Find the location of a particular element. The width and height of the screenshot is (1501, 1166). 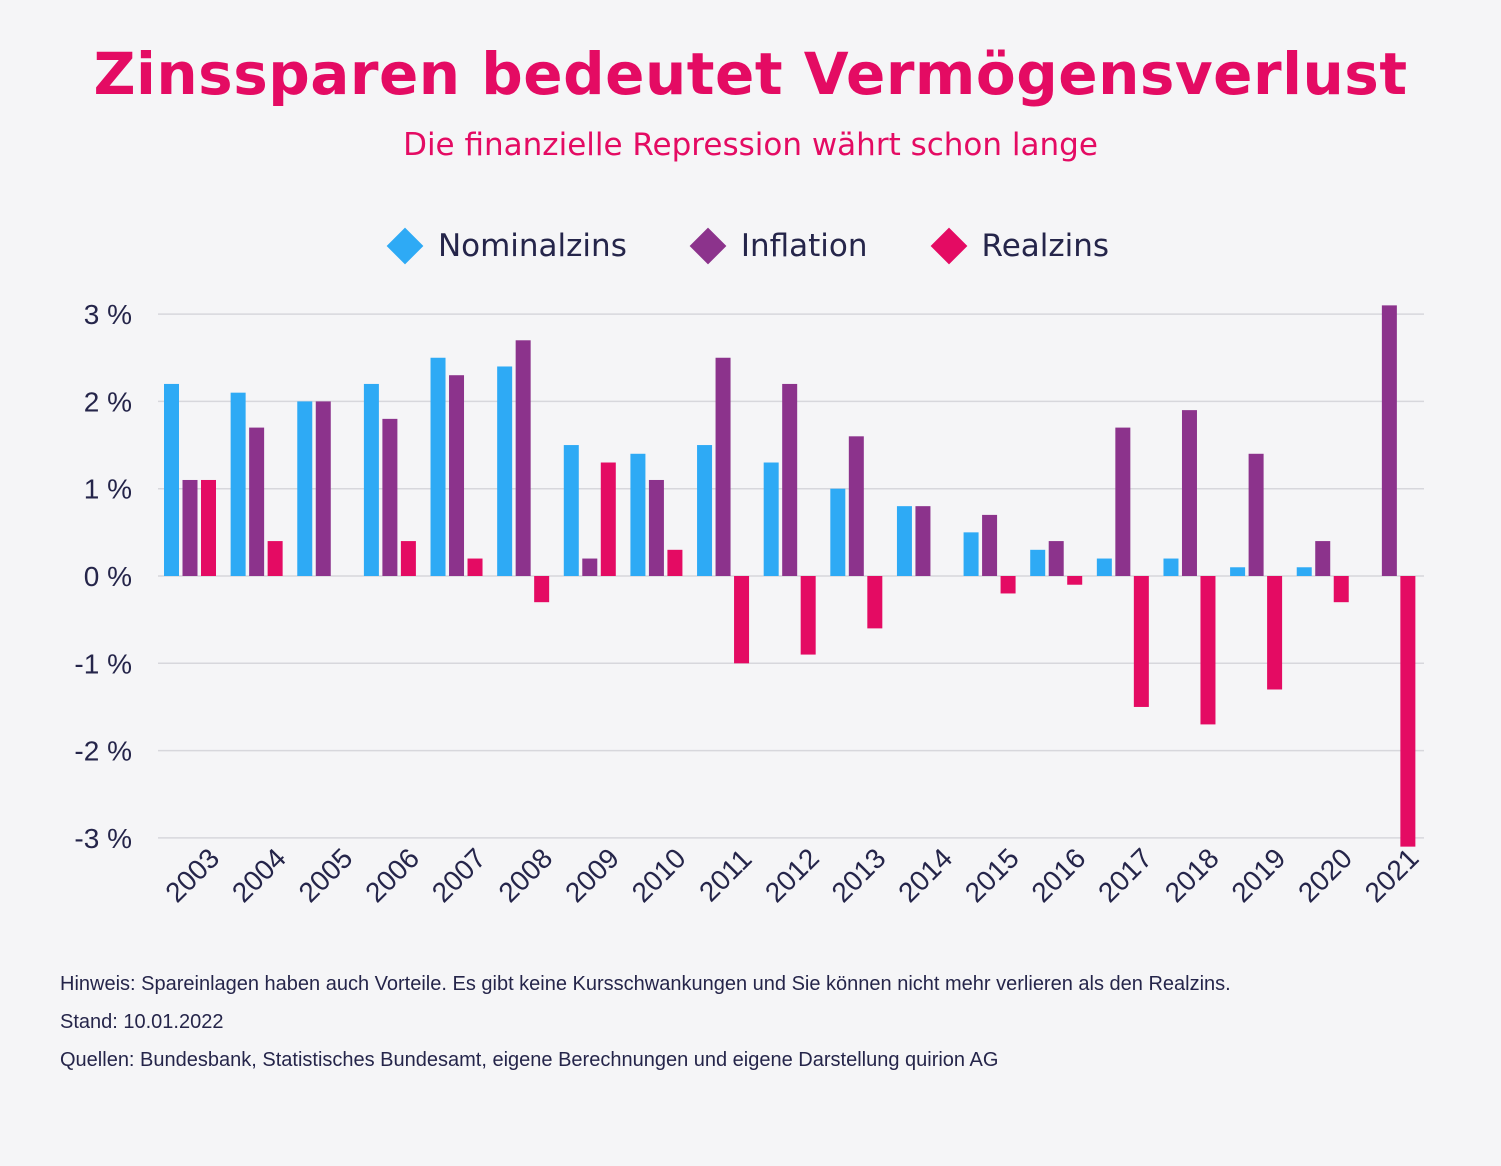

bar-inflation-2014 is located at coordinates (923, 541).